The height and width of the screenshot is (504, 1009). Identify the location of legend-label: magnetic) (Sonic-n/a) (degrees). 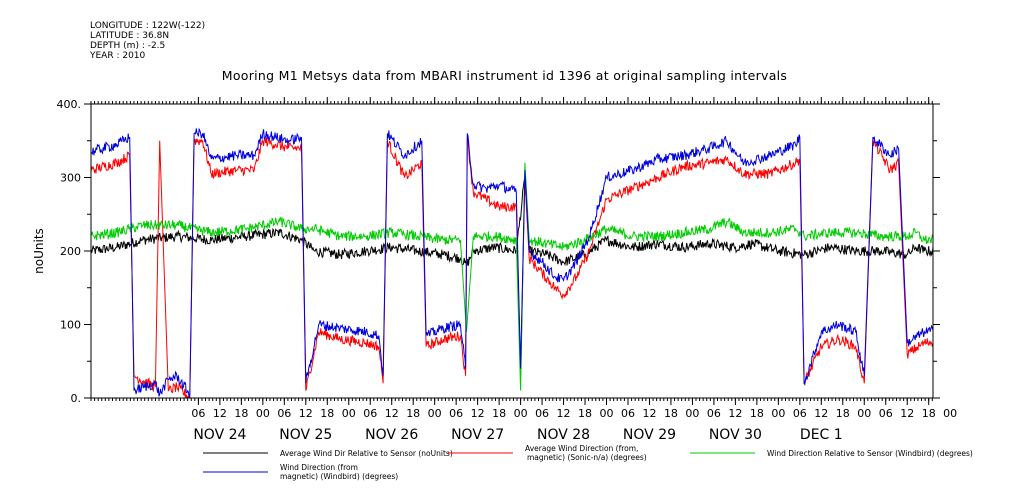
(587, 457).